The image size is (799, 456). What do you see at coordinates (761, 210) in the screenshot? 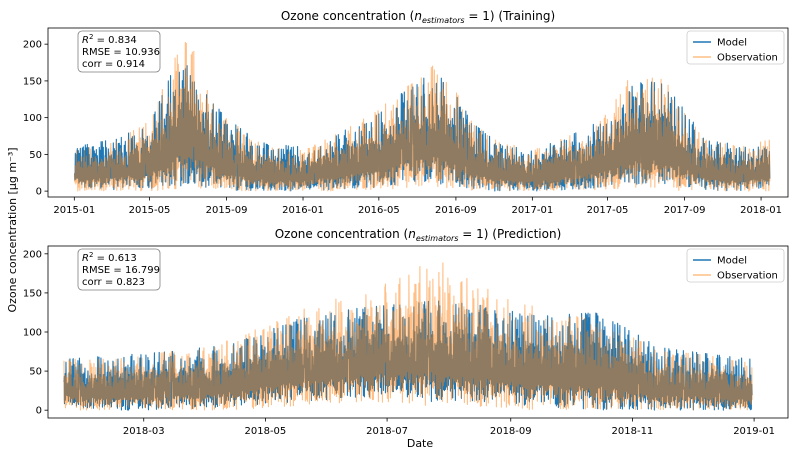
I see `x-tick-label: 2018-01` at bounding box center [761, 210].